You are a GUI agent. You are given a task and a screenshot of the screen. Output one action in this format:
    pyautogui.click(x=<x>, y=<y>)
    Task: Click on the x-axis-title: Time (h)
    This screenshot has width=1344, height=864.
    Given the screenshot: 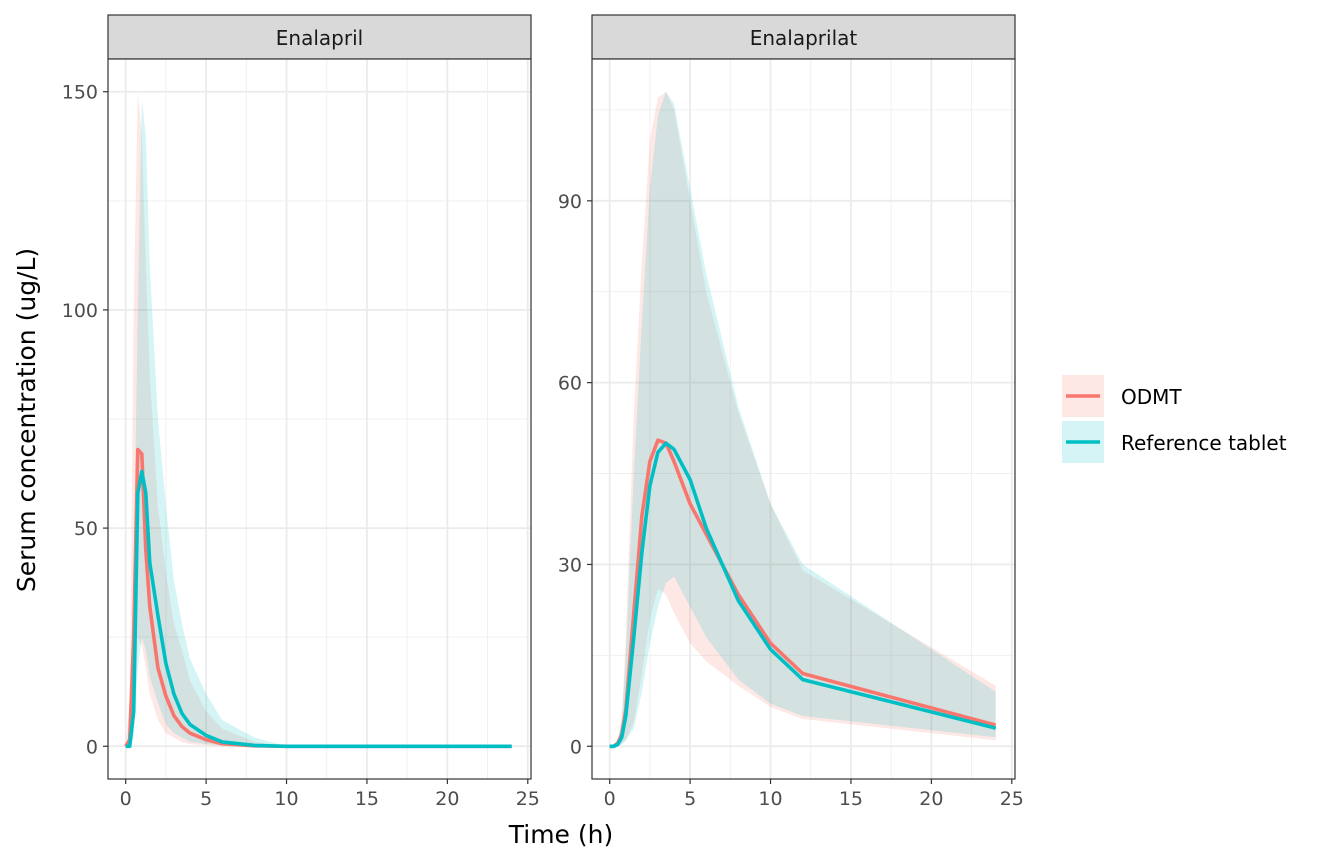 What is the action you would take?
    pyautogui.click(x=560, y=834)
    